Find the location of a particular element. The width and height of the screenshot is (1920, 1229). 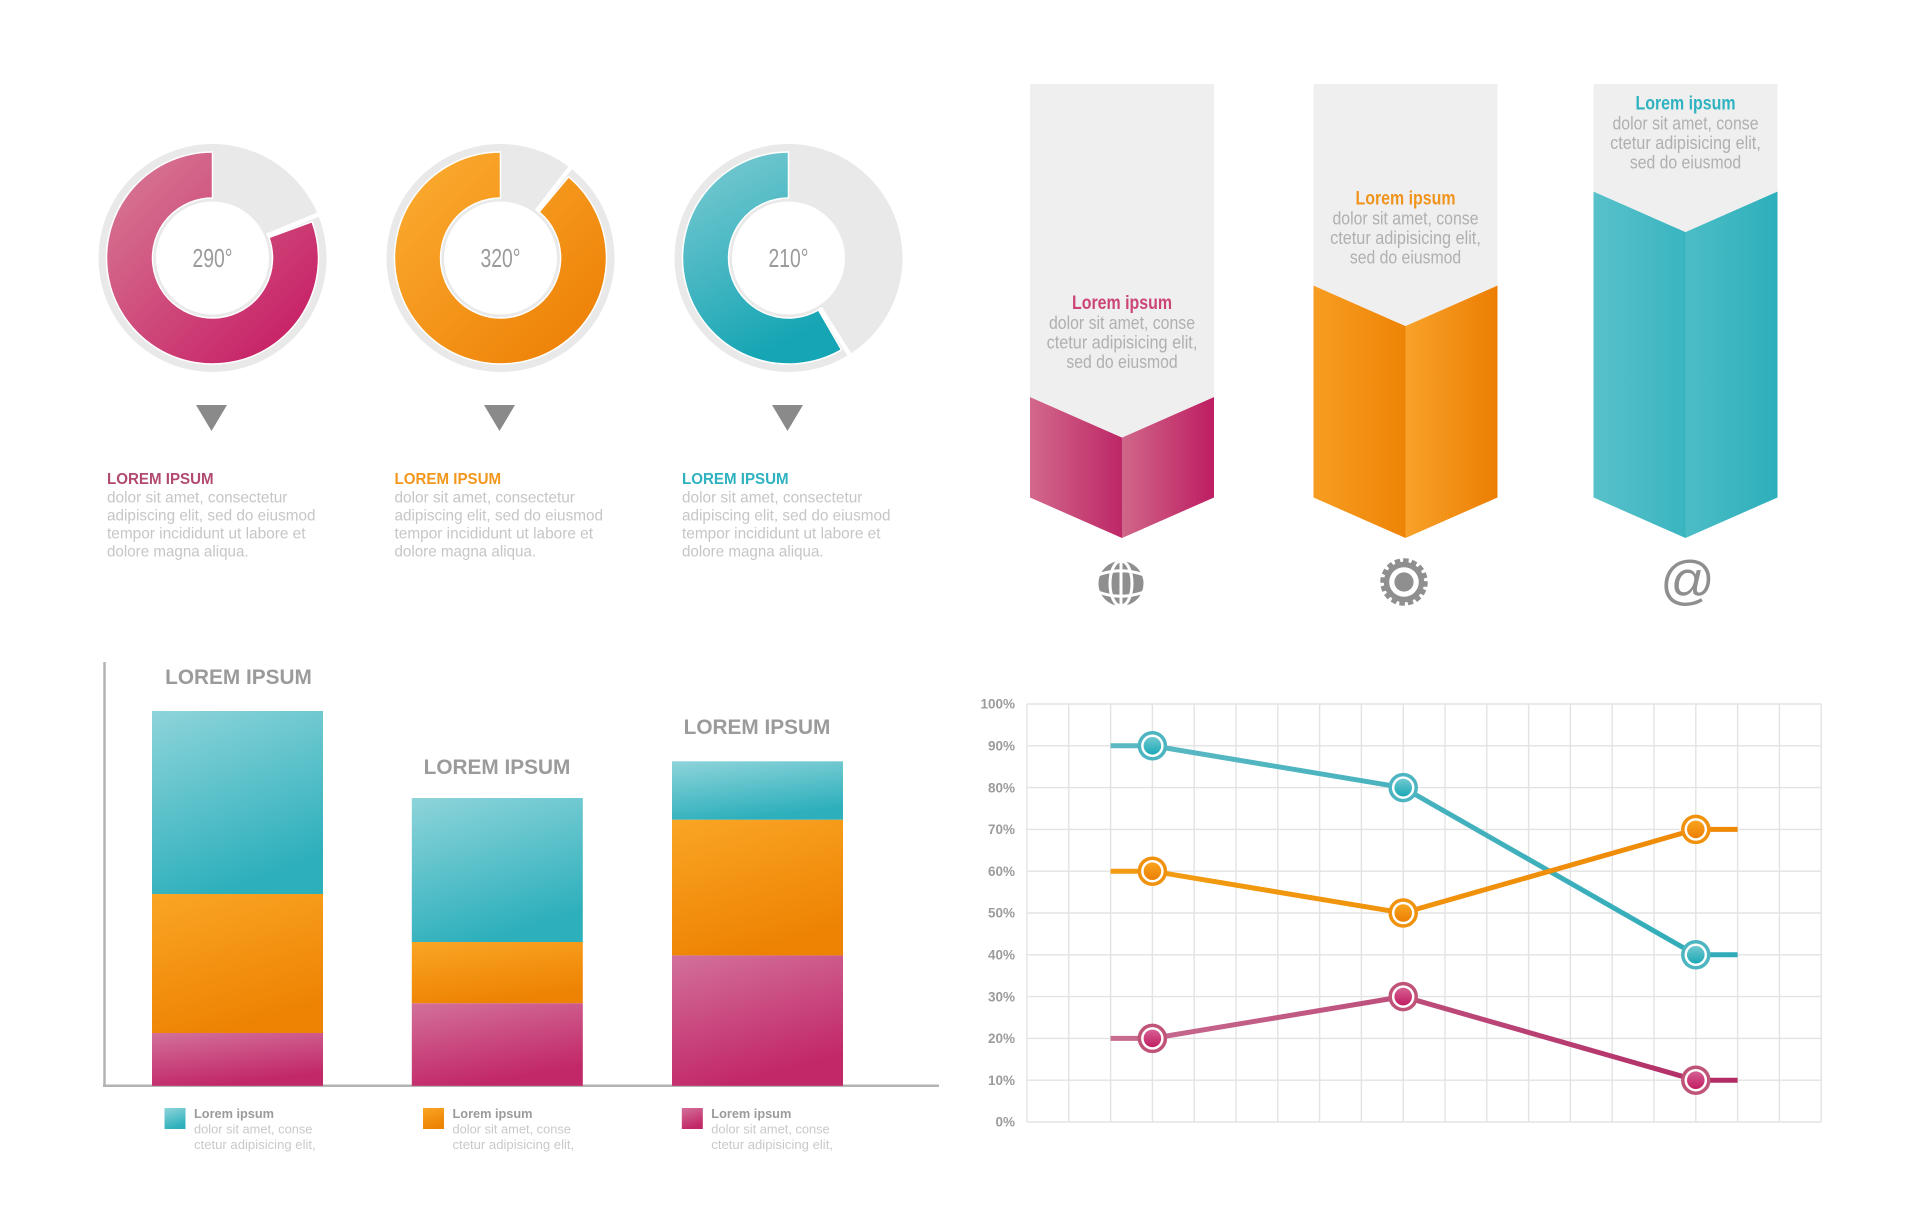

svg-text: 90% is located at coordinates (1001, 746).